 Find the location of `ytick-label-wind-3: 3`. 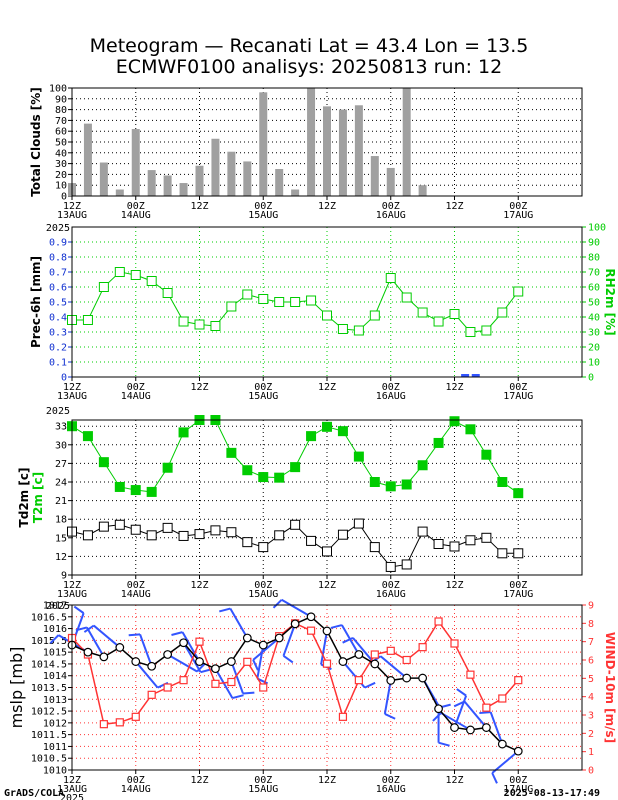

ytick-label-wind-3: 3 is located at coordinates (591, 716).